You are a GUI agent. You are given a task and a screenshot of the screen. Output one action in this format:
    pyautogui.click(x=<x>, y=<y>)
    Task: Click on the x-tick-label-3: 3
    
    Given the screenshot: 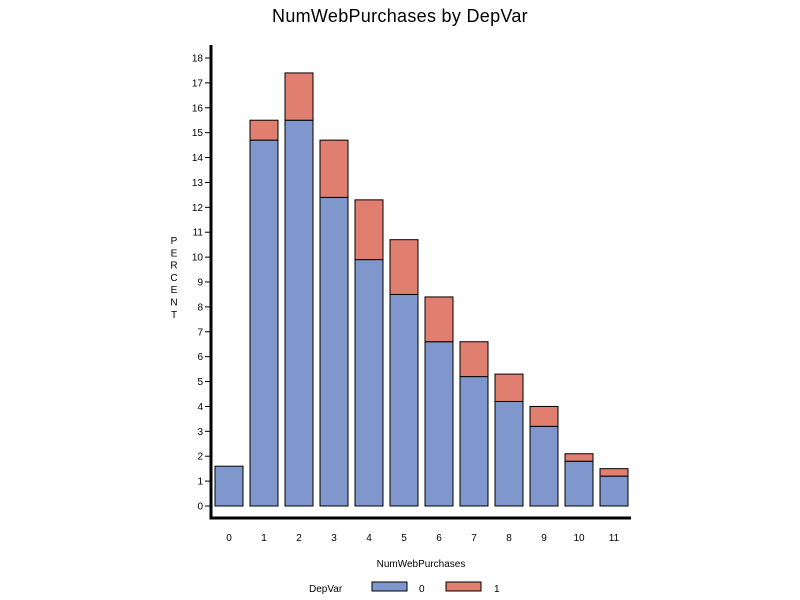 What is the action you would take?
    pyautogui.click(x=334, y=538)
    